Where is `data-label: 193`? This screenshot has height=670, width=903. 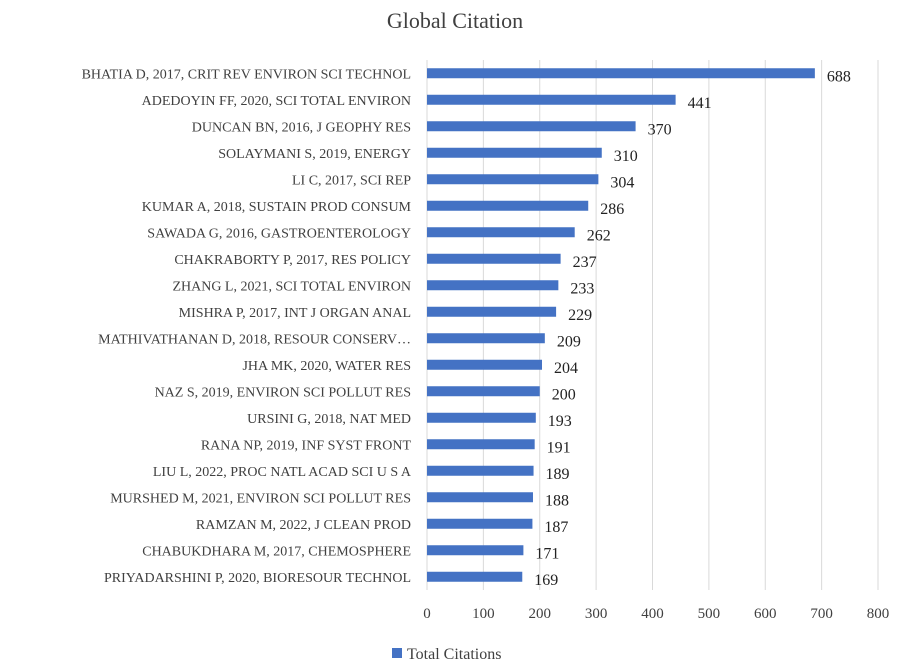 data-label: 193 is located at coordinates (560, 421).